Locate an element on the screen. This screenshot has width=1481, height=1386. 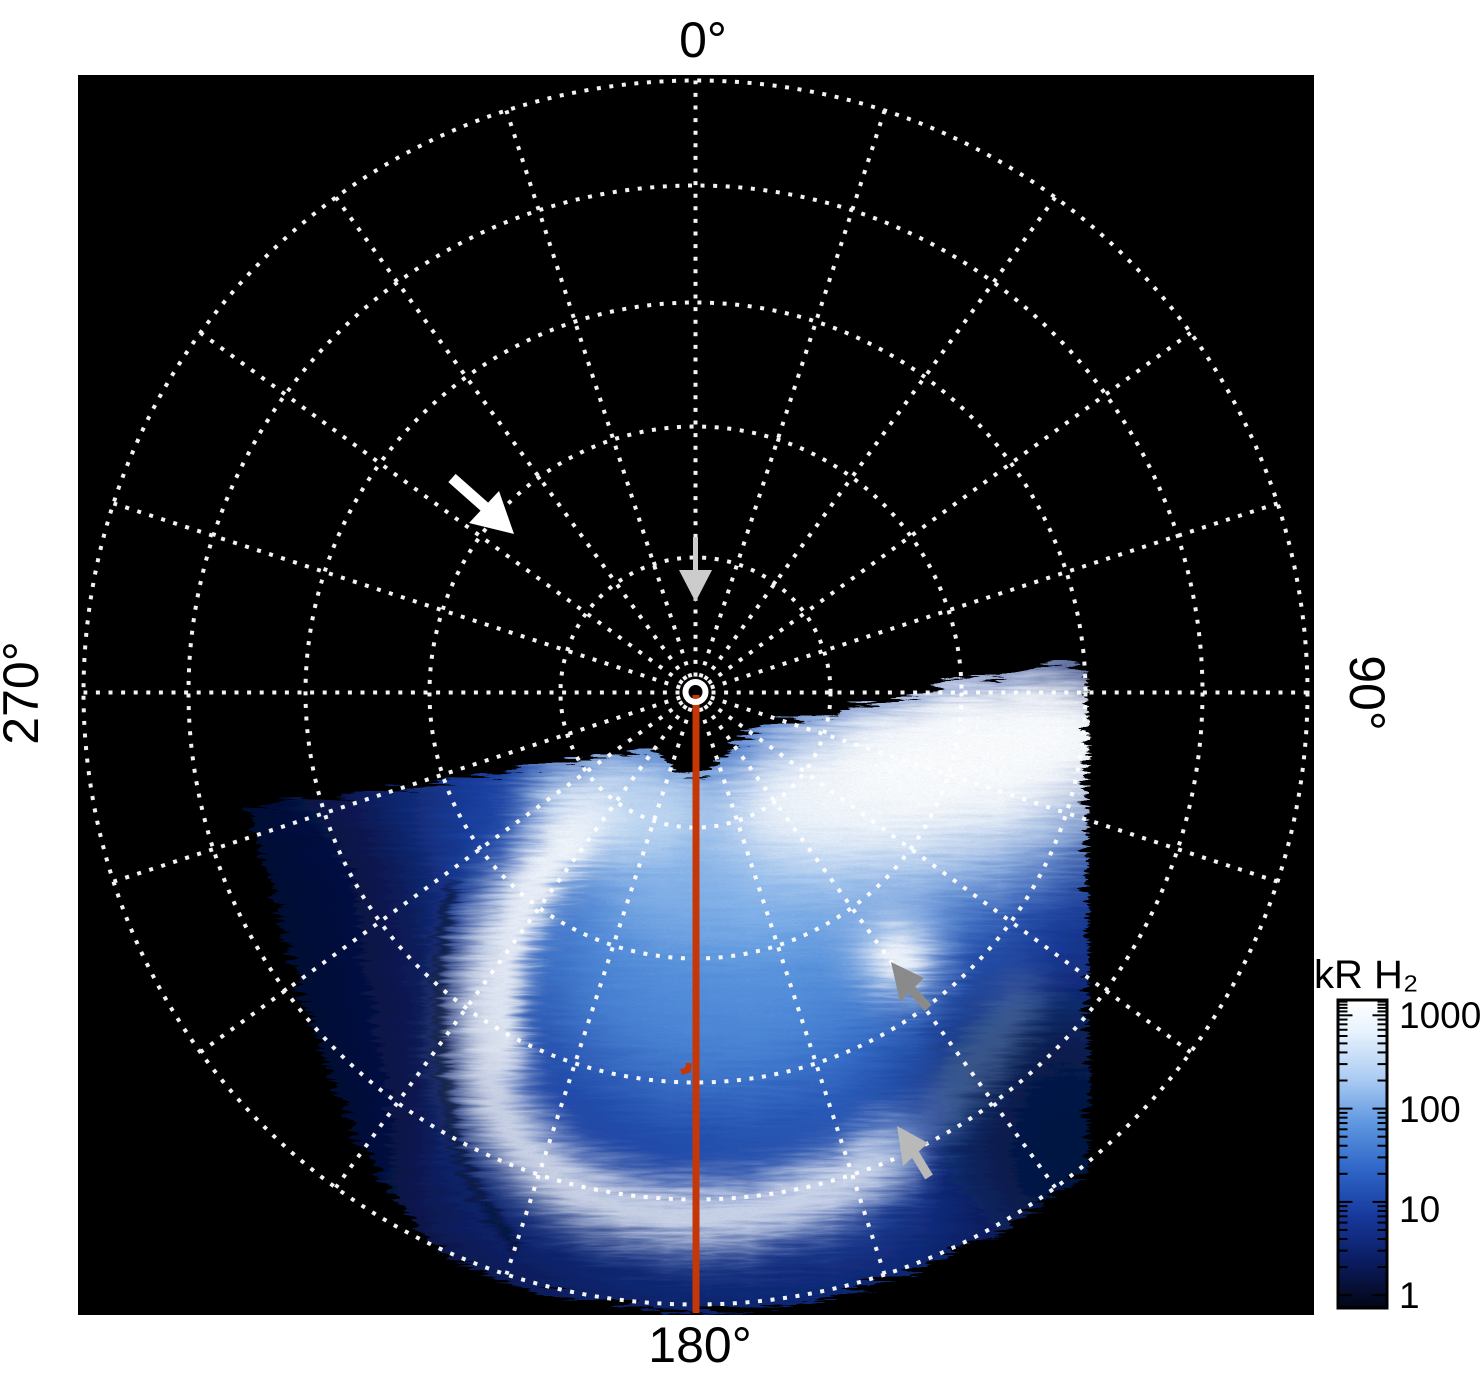
angle-label-left: 270° is located at coordinates (24, 692).